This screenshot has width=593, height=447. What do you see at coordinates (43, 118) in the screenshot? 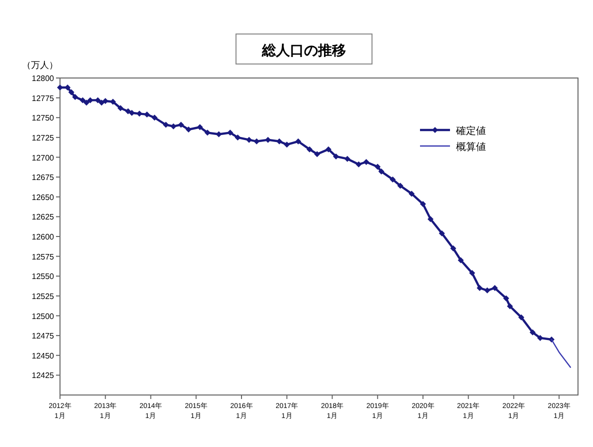
I see `y-tick-label: 12750` at bounding box center [43, 118].